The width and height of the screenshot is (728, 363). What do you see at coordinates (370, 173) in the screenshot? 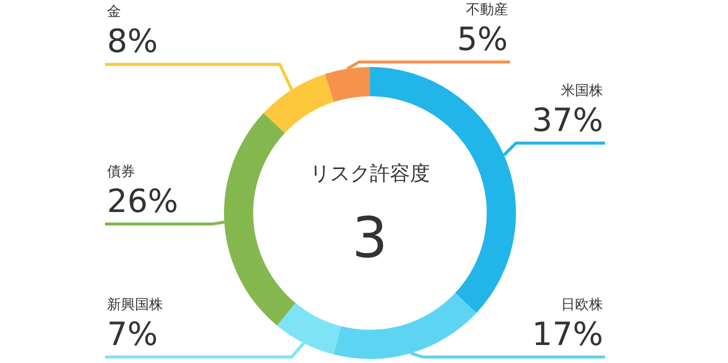
I see `text: リスク許容度` at bounding box center [370, 173].